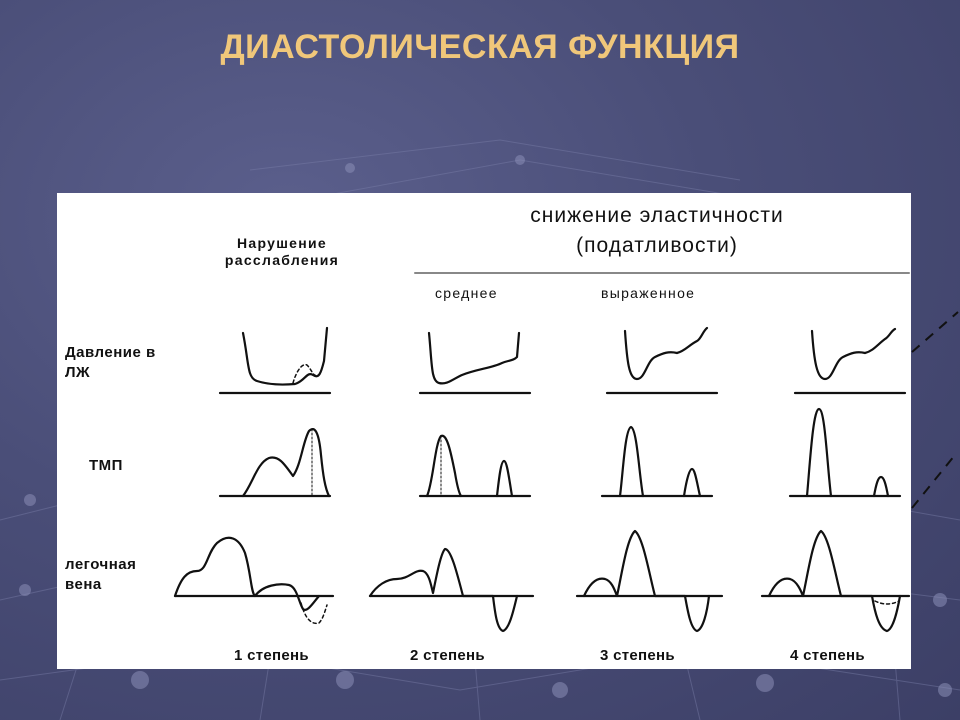 The height and width of the screenshot is (720, 960). I want to click on header-relaxation: Нарушение расслабления, so click(282, 252).